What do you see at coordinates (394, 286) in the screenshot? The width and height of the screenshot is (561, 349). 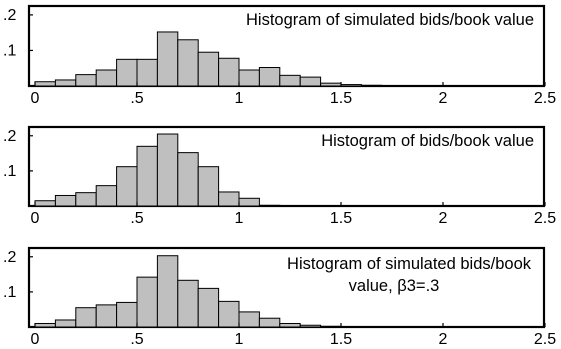 I see `chart-title-line-2: value, β3=.3` at bounding box center [394, 286].